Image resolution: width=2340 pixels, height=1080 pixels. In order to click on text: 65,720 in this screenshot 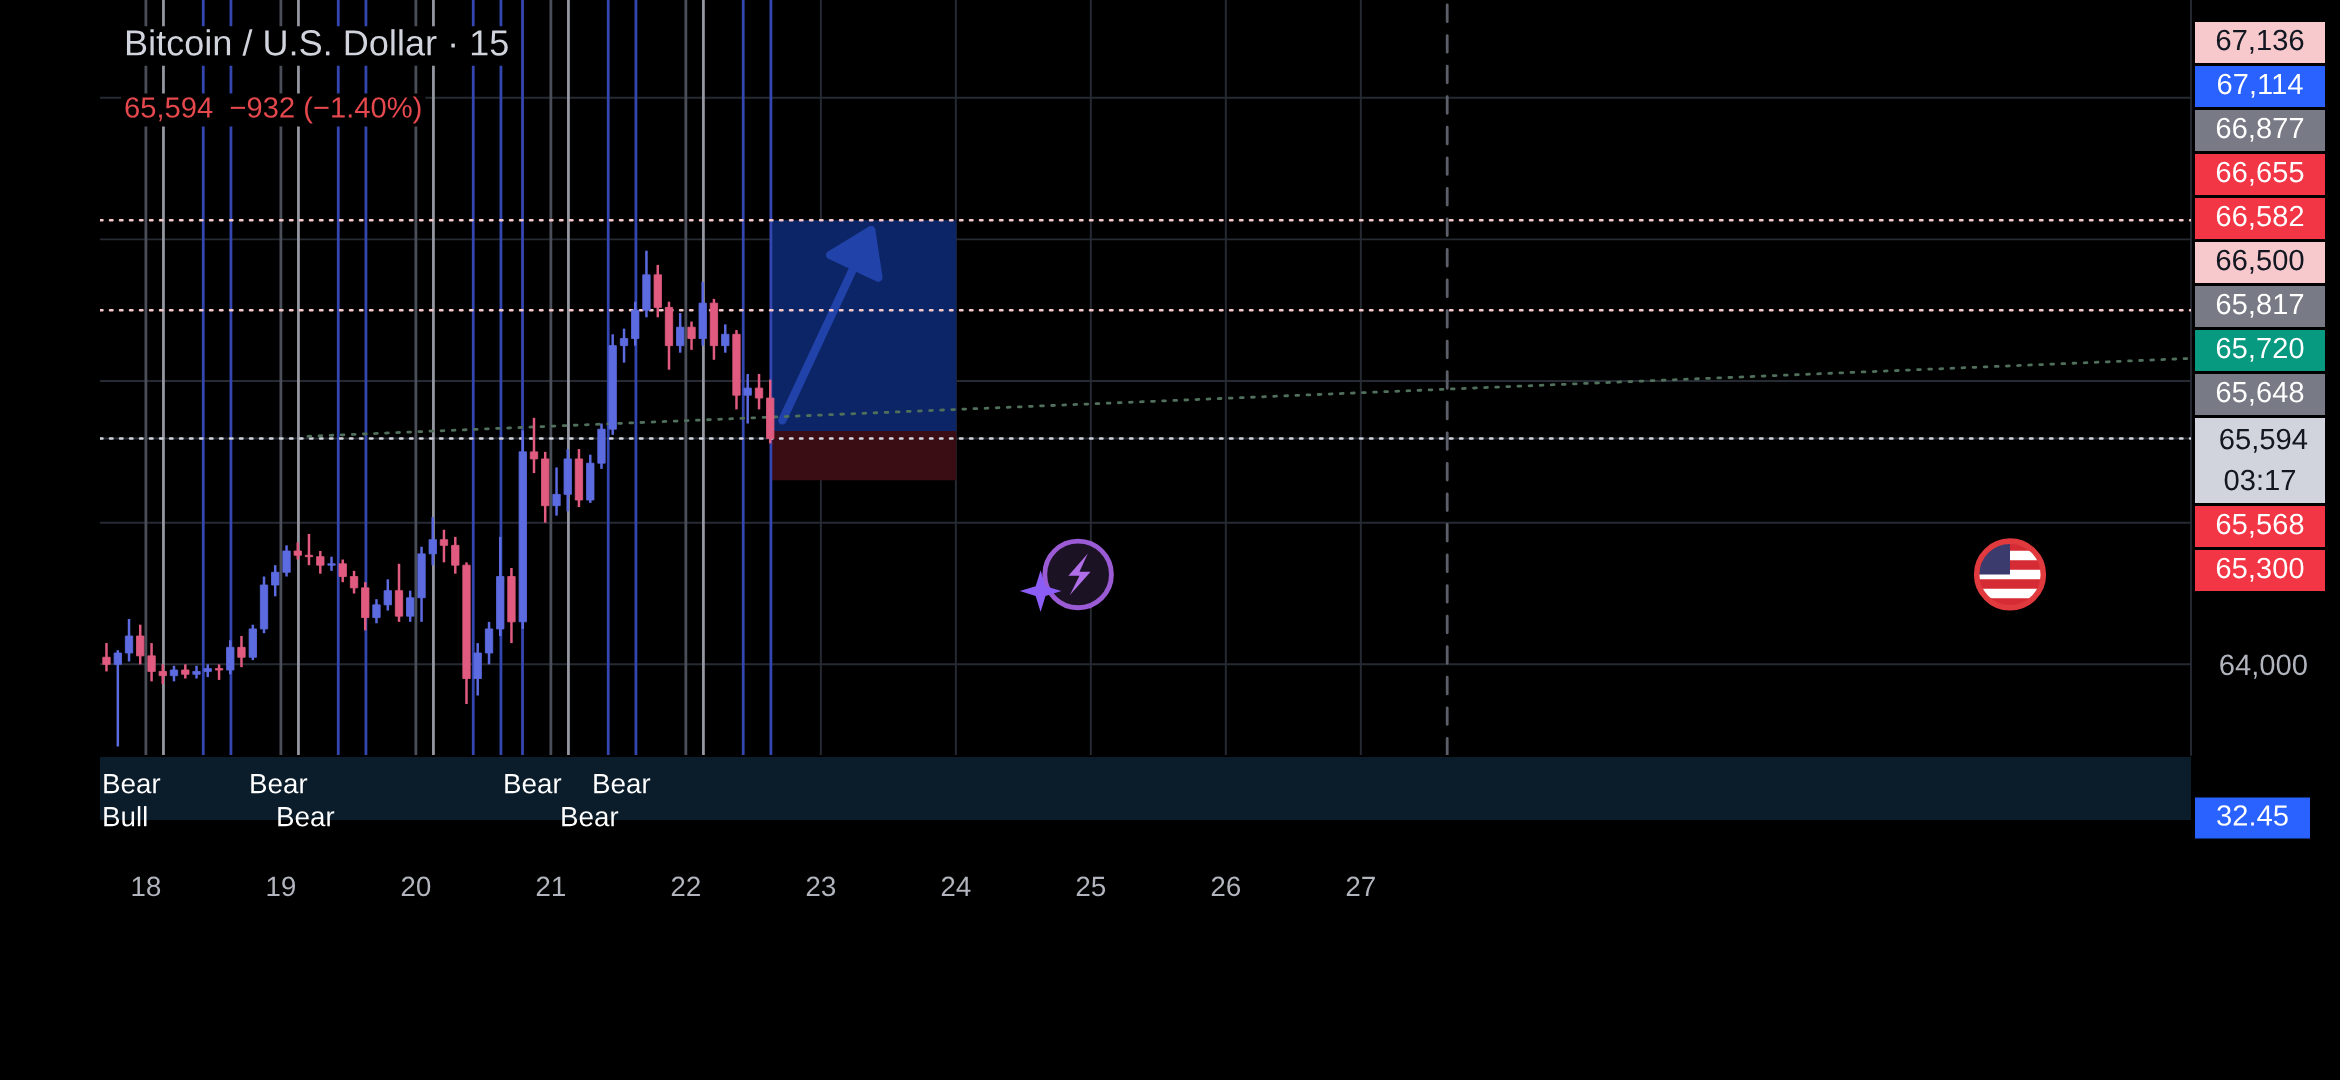, I will do `click(2260, 349)`.